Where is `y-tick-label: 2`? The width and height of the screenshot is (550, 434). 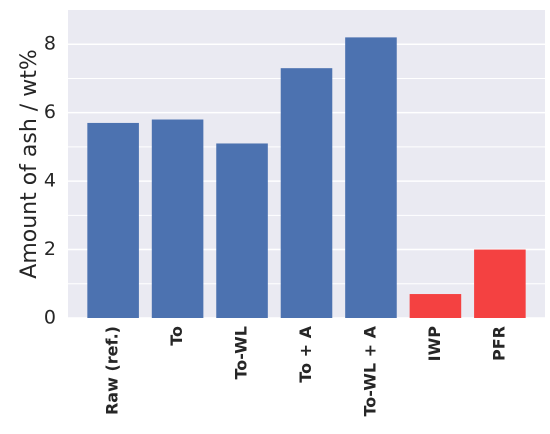
y-tick-label: 2 is located at coordinates (50, 249).